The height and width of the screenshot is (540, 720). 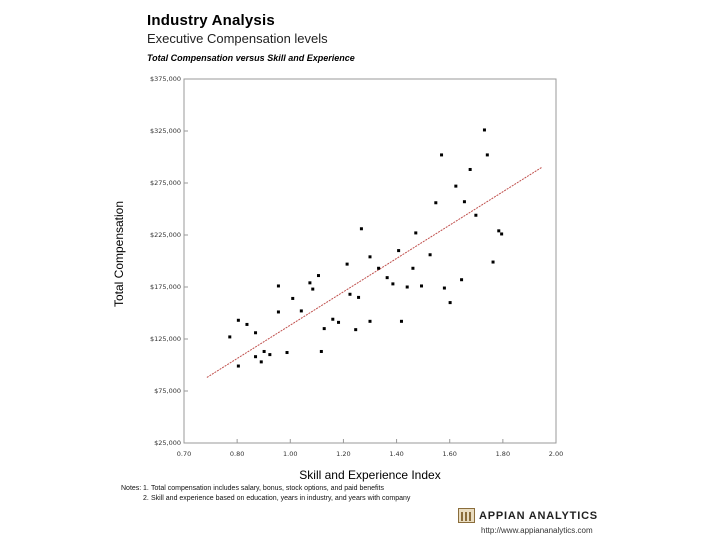 What do you see at coordinates (369, 475) in the screenshot?
I see `x-axis-label: Skill and Experience Index` at bounding box center [369, 475].